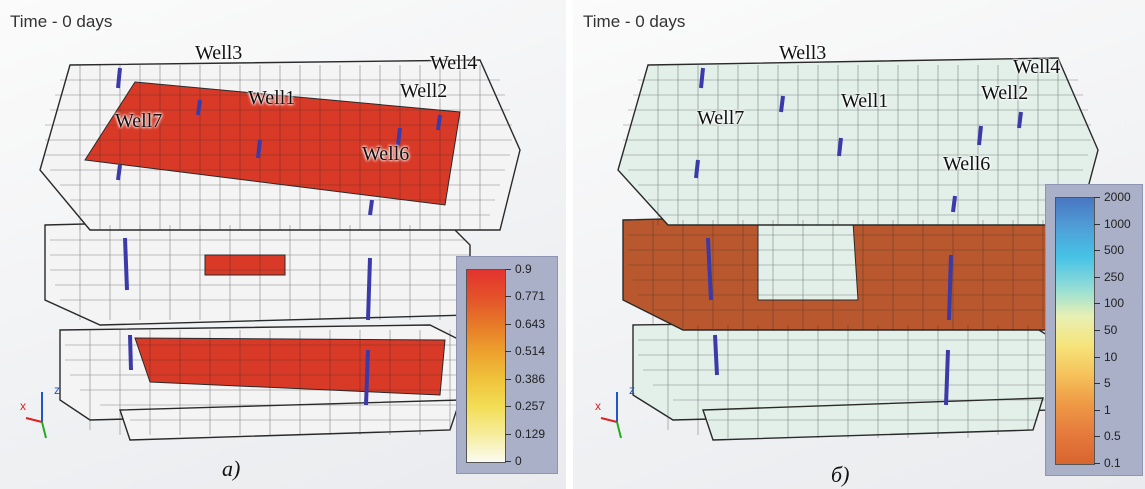 The image size is (1145, 489). I want to click on legend-tick-label: 0, so click(518, 461).